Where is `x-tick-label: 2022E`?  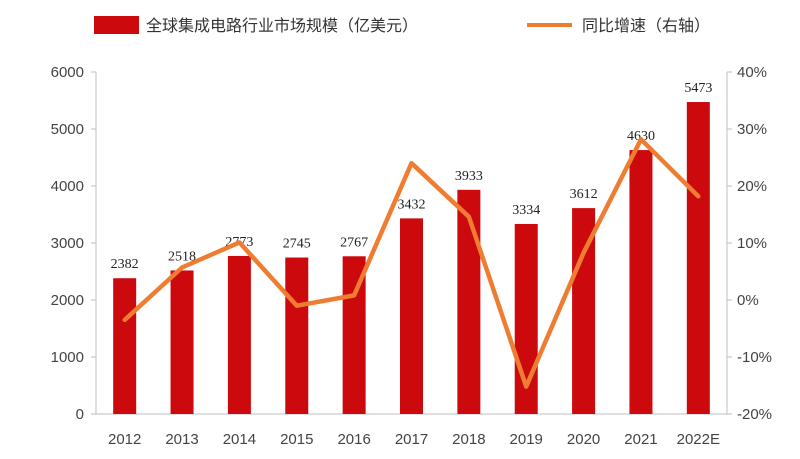
x-tick-label: 2022E is located at coordinates (698, 439).